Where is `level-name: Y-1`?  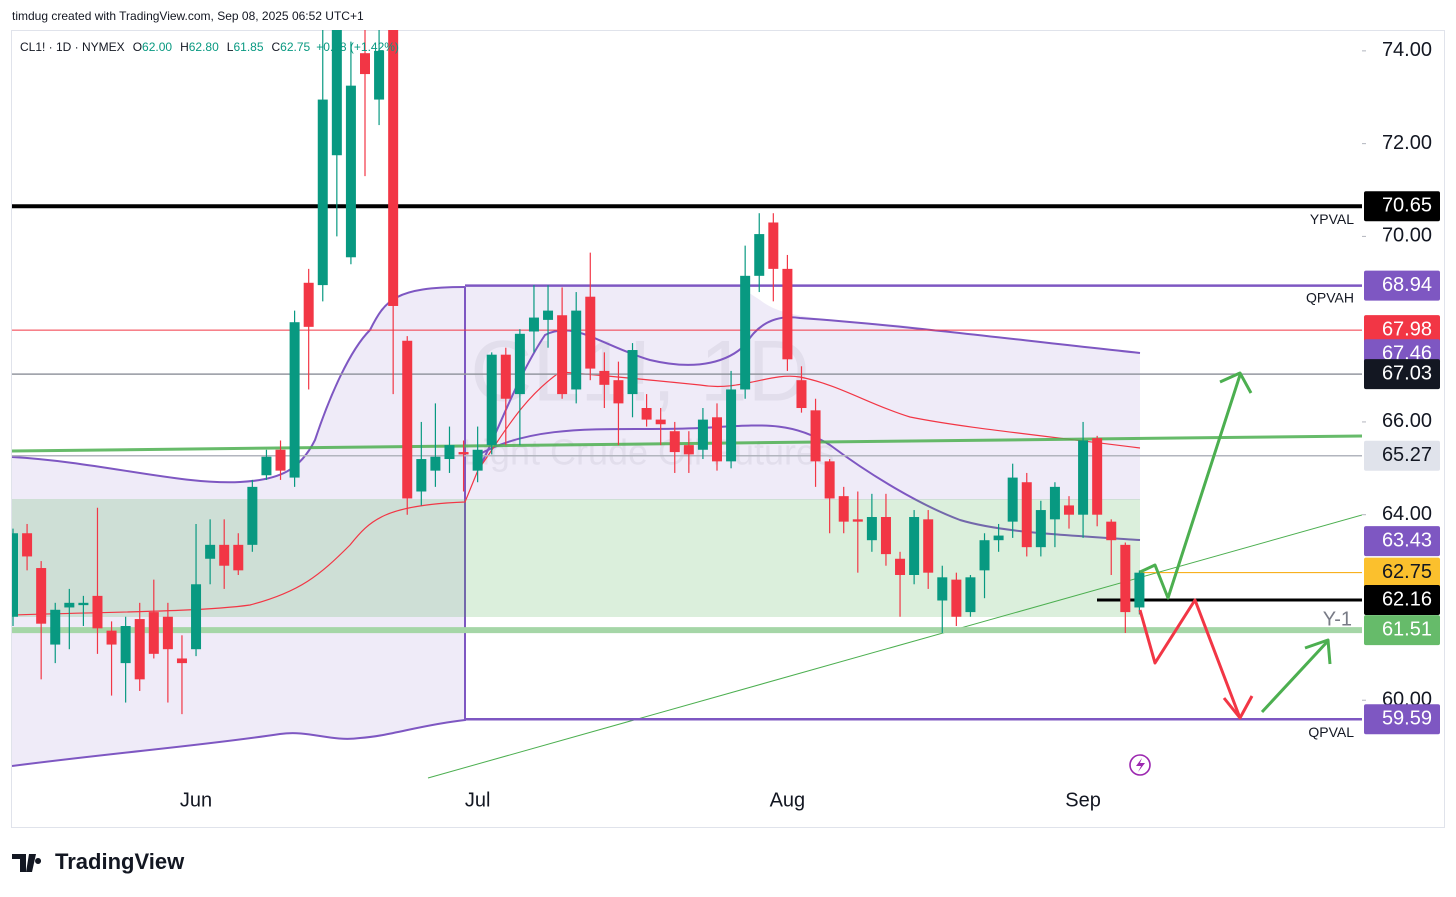
level-name: Y-1 is located at coordinates (1337, 619).